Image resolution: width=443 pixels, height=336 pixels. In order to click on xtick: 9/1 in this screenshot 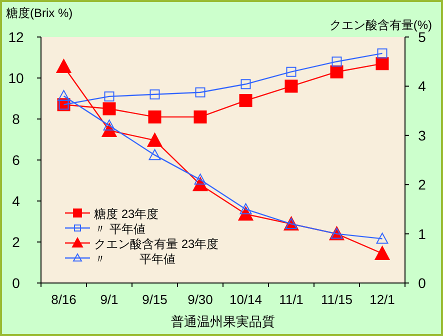, I will do `click(109, 299)`.